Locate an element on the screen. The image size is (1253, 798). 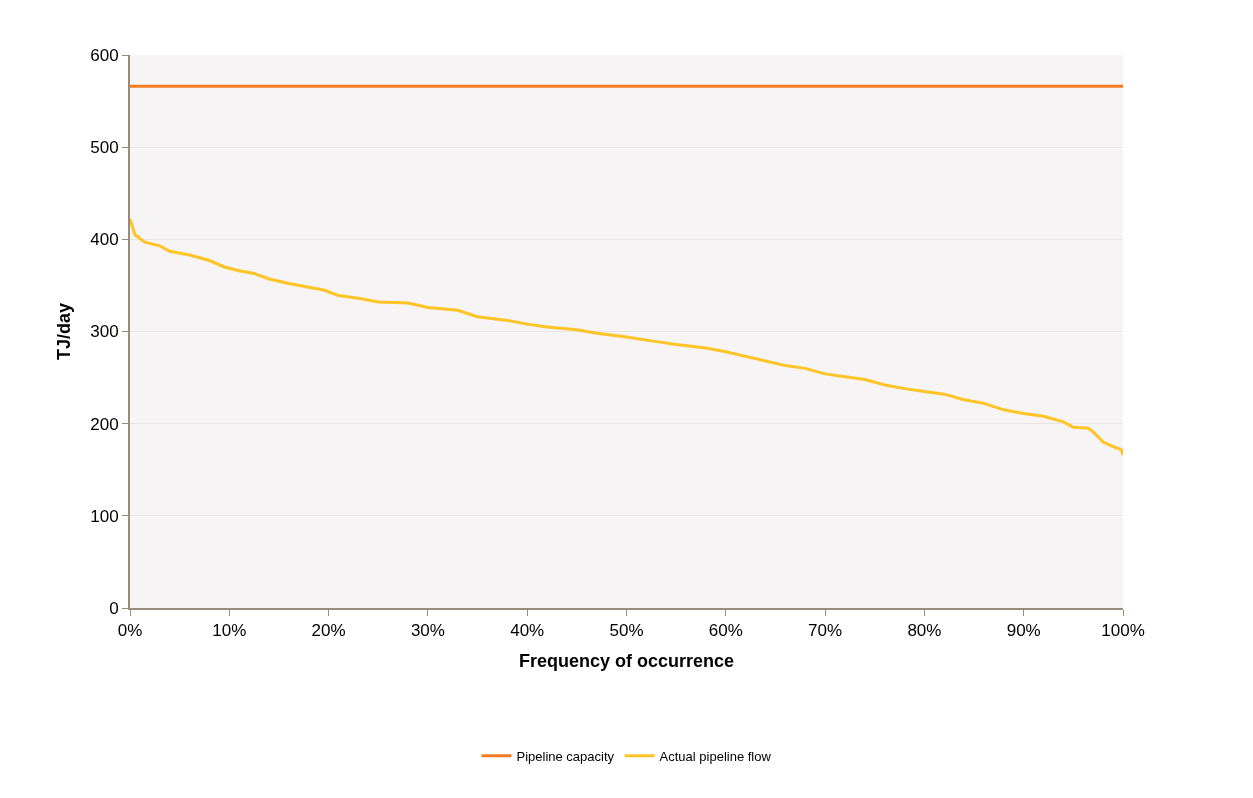
x-tick-label: 10% is located at coordinates (229, 631).